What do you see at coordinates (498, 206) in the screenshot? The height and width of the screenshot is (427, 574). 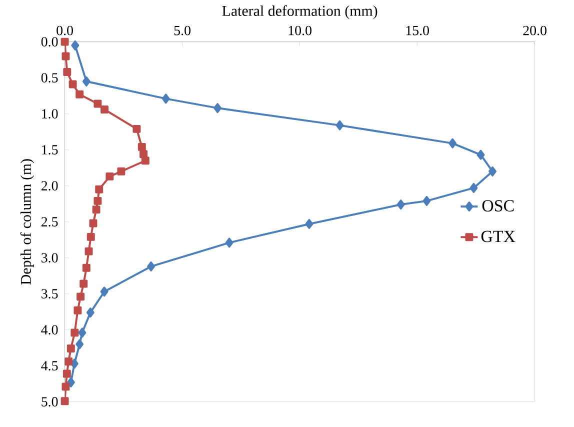 I see `legend-label: OSC` at bounding box center [498, 206].